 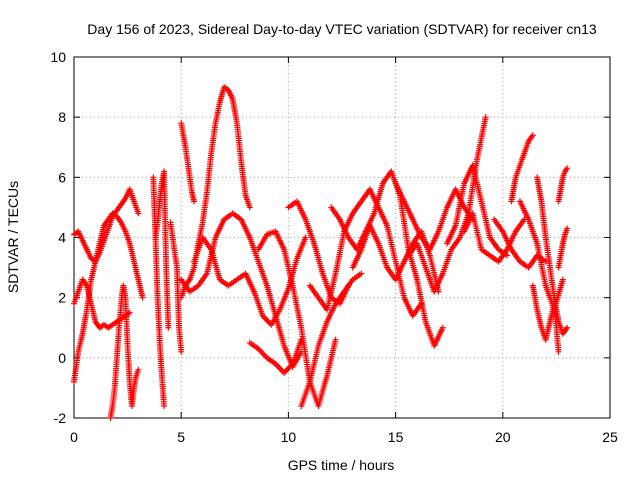 What do you see at coordinates (62, 117) in the screenshot?
I see `y-tick-label: 8` at bounding box center [62, 117].